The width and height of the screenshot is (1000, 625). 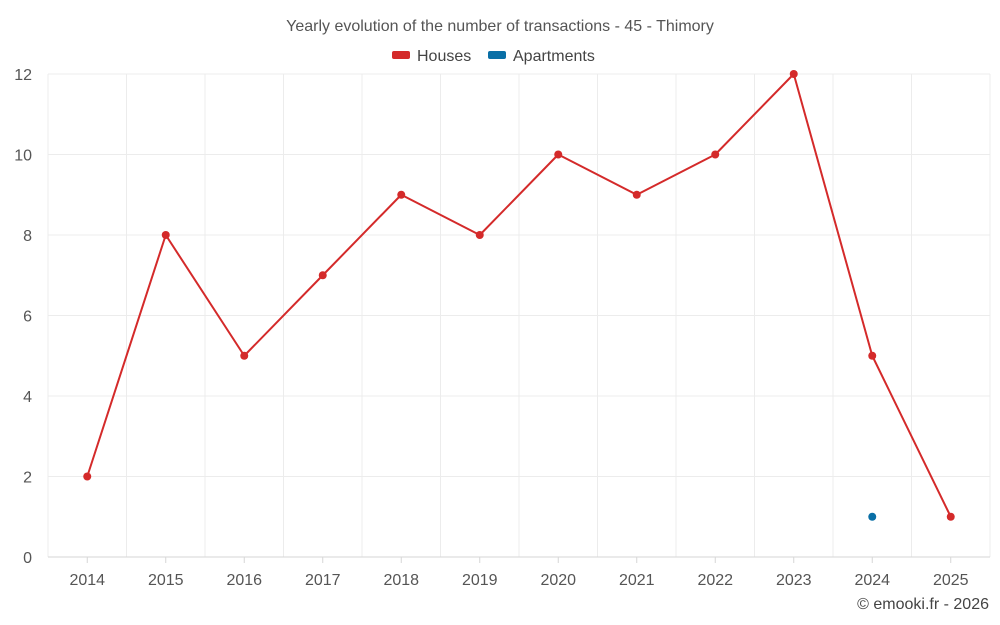 I want to click on x-tick-label: 2023, so click(x=794, y=580).